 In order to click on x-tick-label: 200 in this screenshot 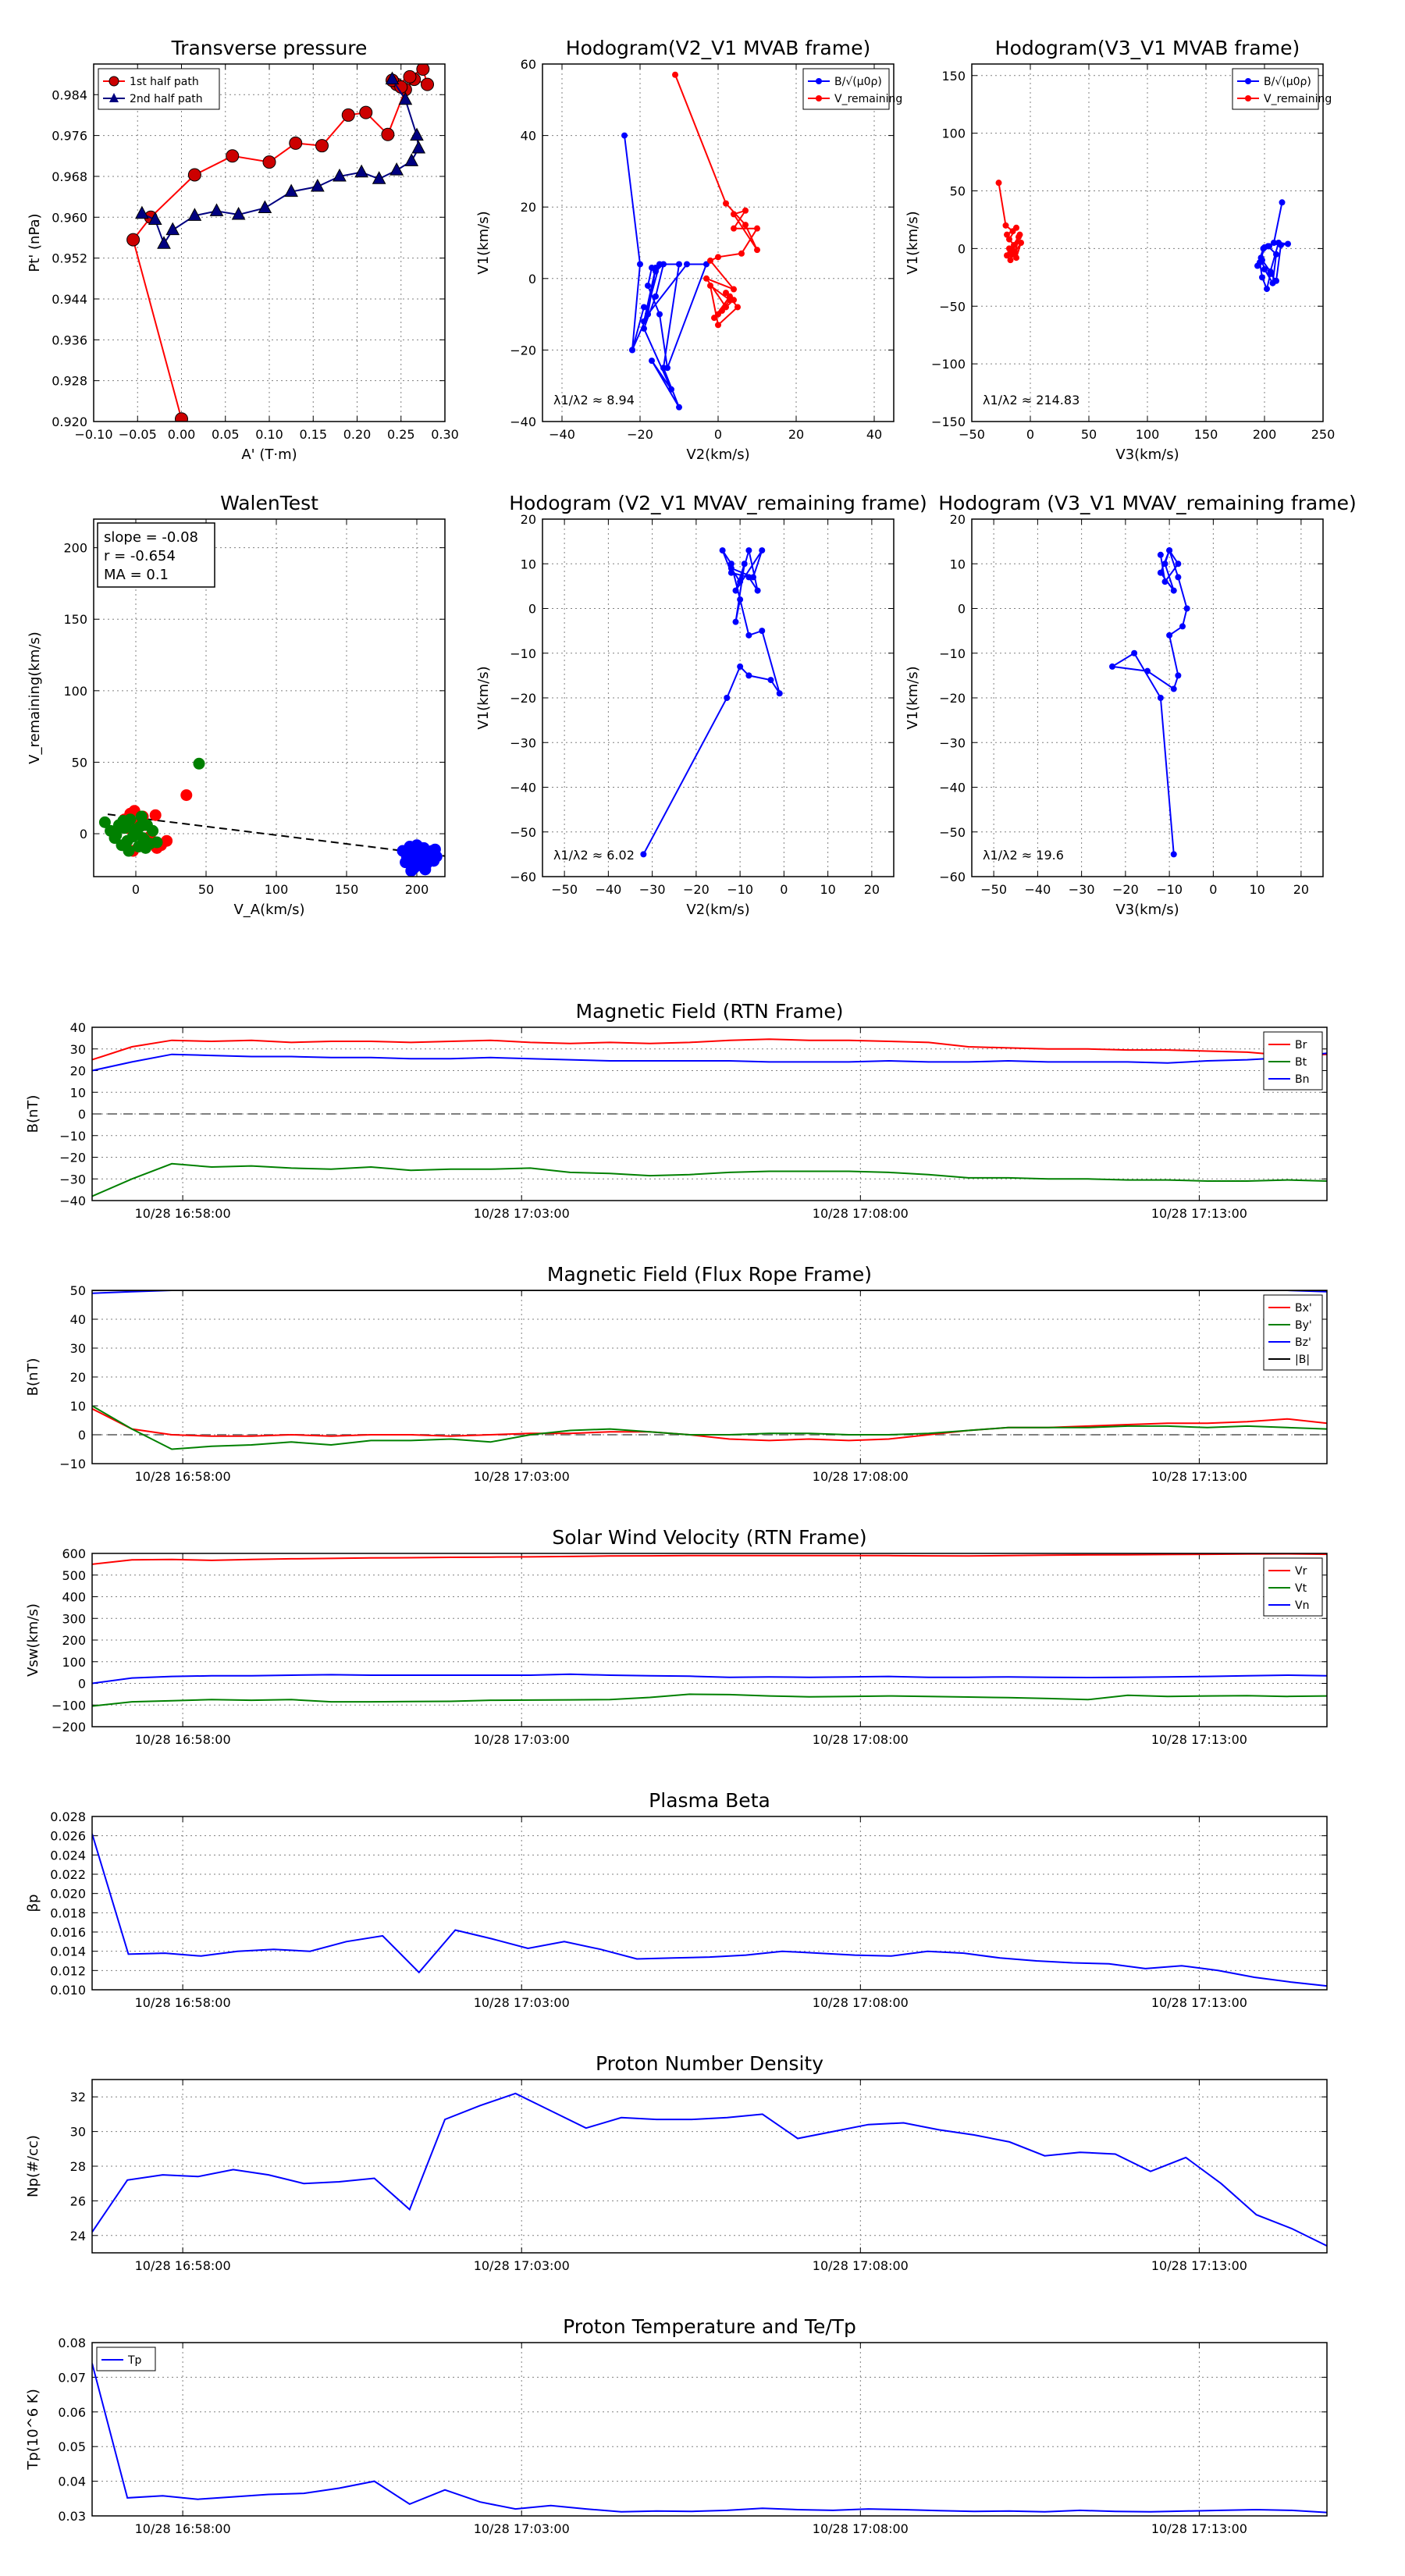, I will do `click(417, 889)`.